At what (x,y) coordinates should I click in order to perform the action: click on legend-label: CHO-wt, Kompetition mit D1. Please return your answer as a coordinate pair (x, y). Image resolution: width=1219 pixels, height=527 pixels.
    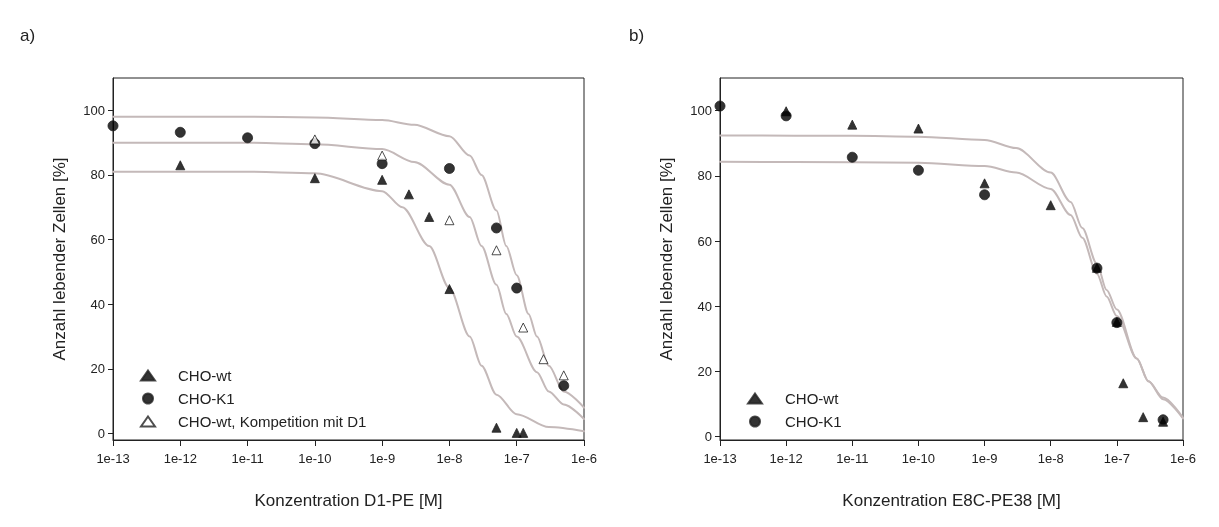
    Looking at the image, I should click on (272, 421).